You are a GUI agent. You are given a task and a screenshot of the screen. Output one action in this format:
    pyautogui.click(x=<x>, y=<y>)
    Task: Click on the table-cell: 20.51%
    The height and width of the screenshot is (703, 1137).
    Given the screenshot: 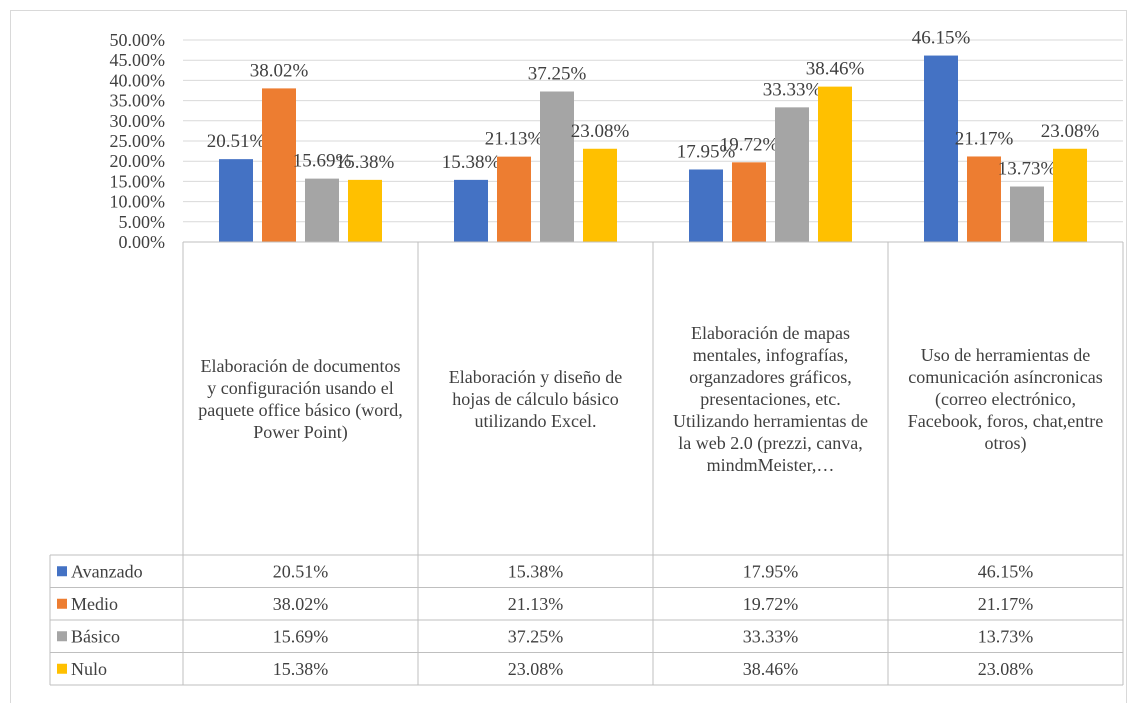 What is the action you would take?
    pyautogui.click(x=301, y=571)
    